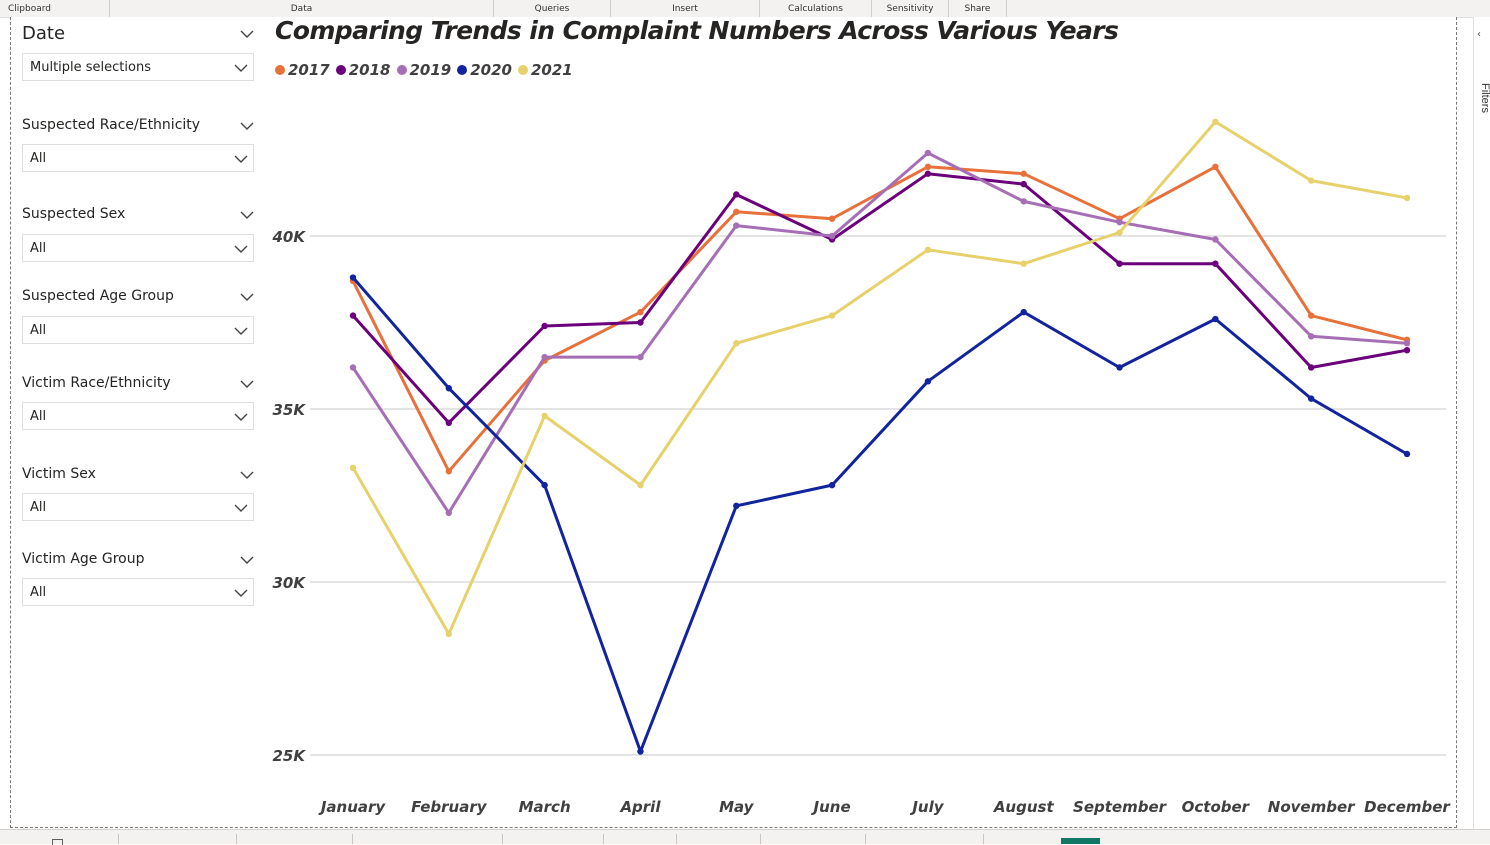 The width and height of the screenshot is (1490, 845). Describe the element at coordinates (545, 70) in the screenshot. I see `legend-item-2021: 2021` at that location.